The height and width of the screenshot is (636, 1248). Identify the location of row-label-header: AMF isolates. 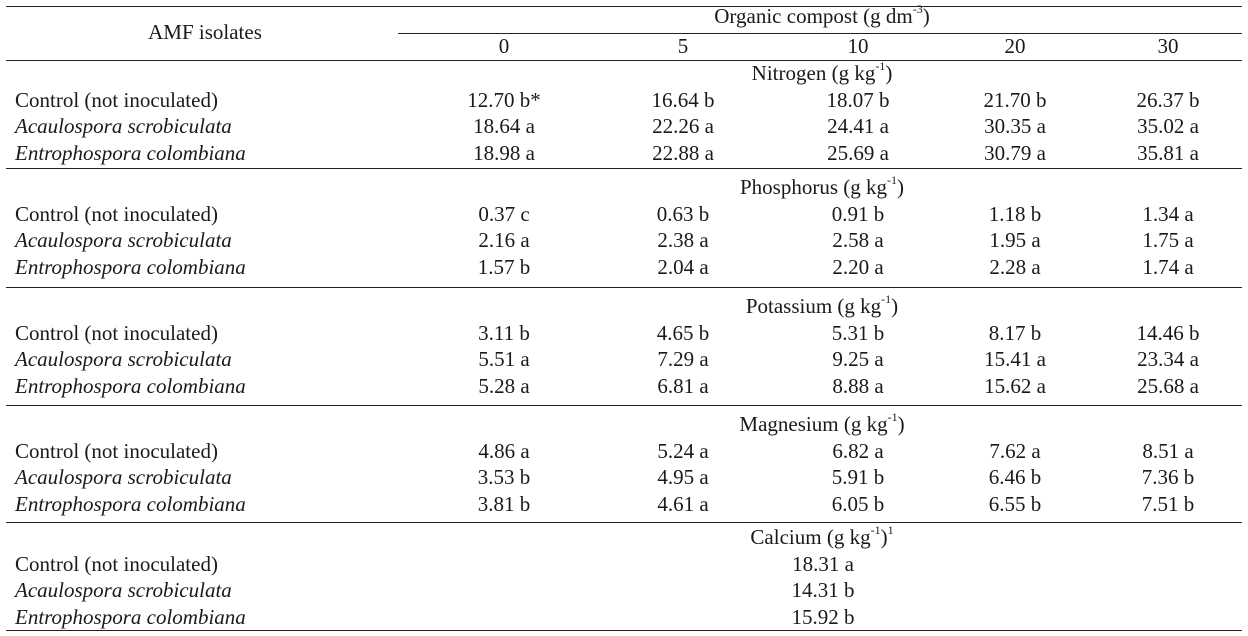
(205, 32).